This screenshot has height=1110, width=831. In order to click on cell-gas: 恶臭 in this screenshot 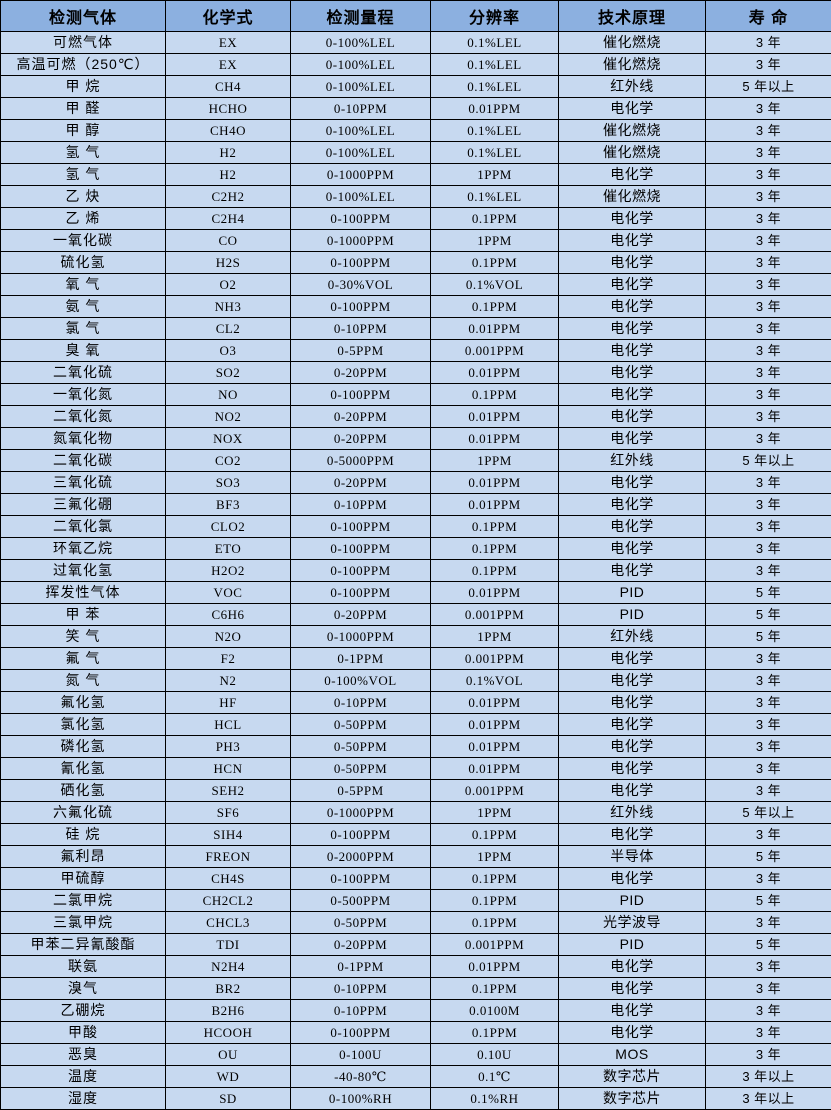, I will do `click(83, 1055)`.